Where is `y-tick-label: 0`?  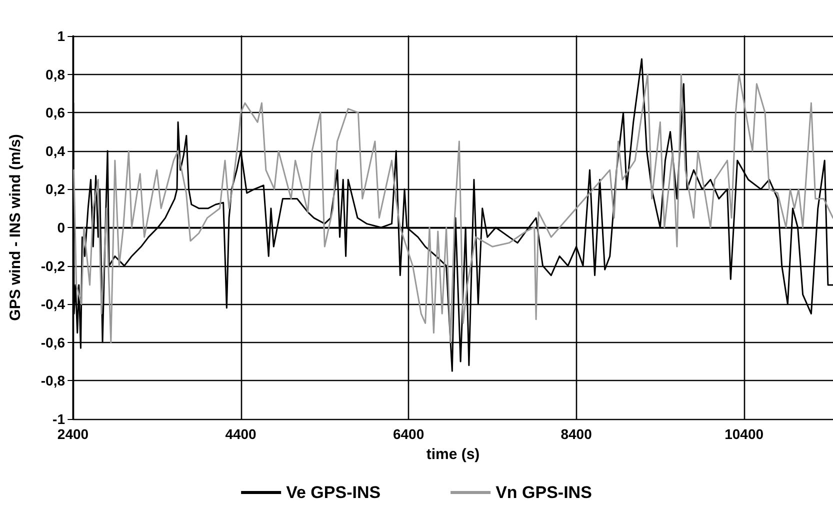 y-tick-label: 0 is located at coordinates (61, 228).